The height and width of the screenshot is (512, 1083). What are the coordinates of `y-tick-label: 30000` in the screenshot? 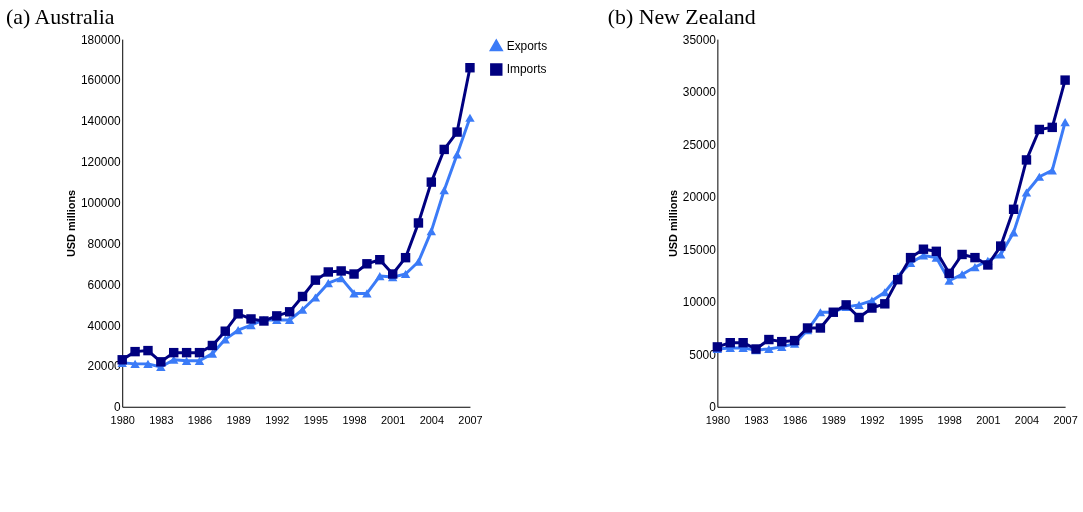 It's located at (699, 92).